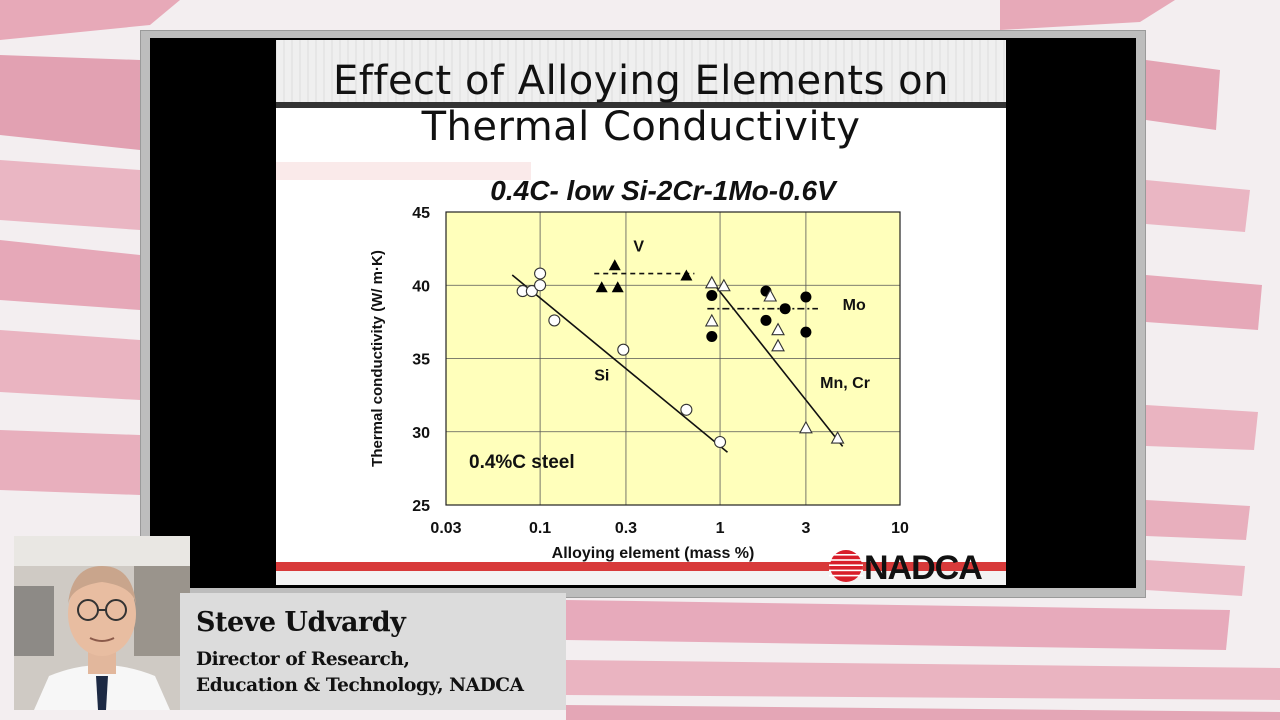 This screenshot has width=1280, height=720. Describe the element at coordinates (641, 566) in the screenshot. I see `footer-bar` at that location.